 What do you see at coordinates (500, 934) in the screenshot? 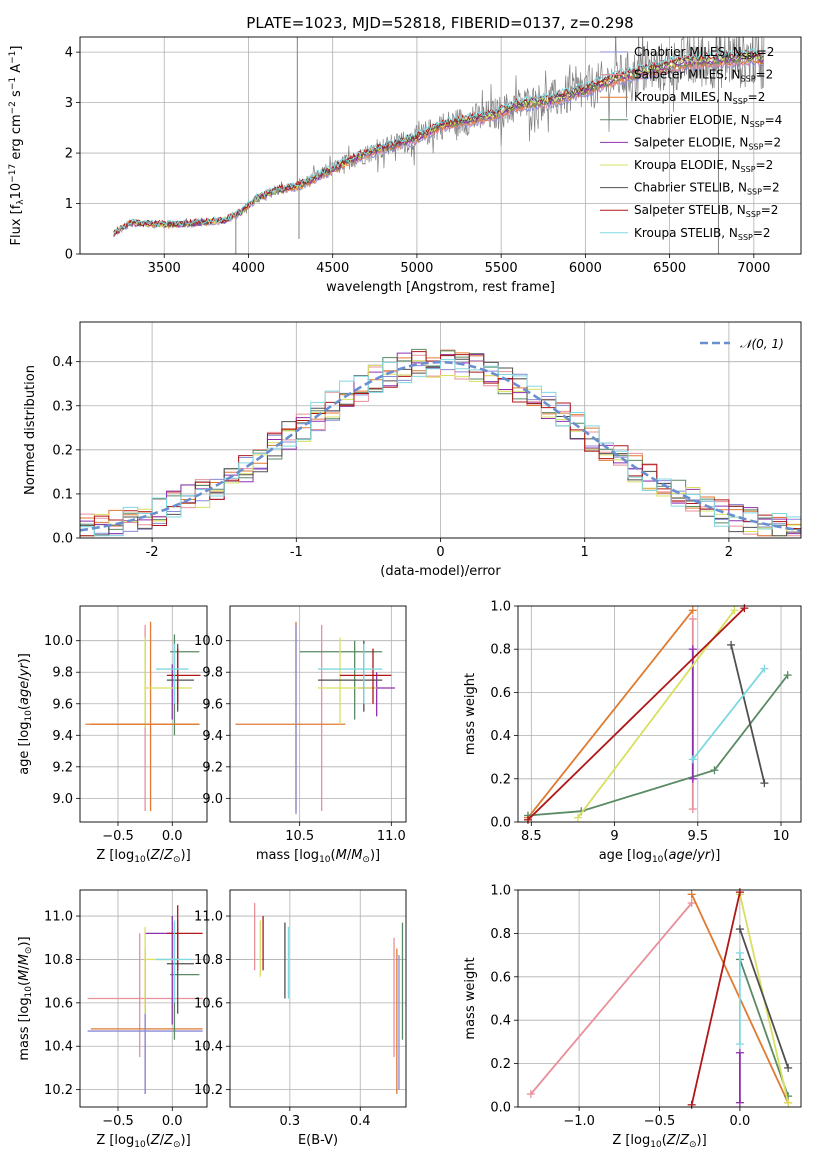
I see `y-tick-label: 0.8` at bounding box center [500, 934].